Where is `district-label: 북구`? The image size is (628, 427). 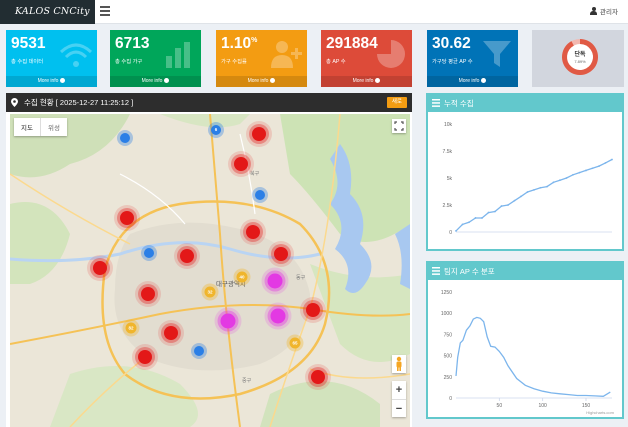
district-label: 북구 is located at coordinates (255, 174).